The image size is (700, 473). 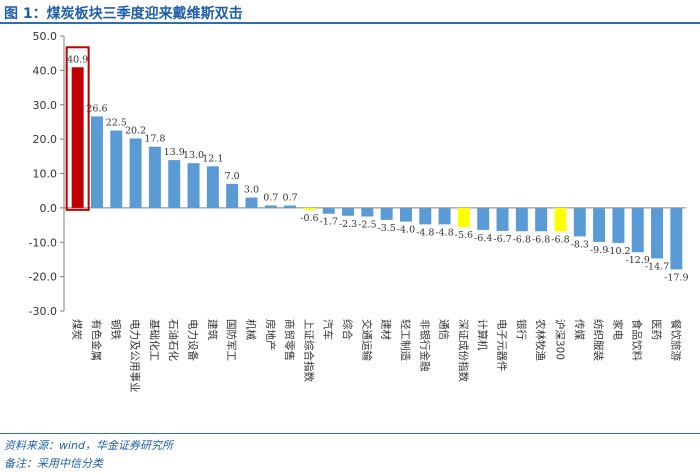 I want to click on value-label: 7.0, so click(x=232, y=176).